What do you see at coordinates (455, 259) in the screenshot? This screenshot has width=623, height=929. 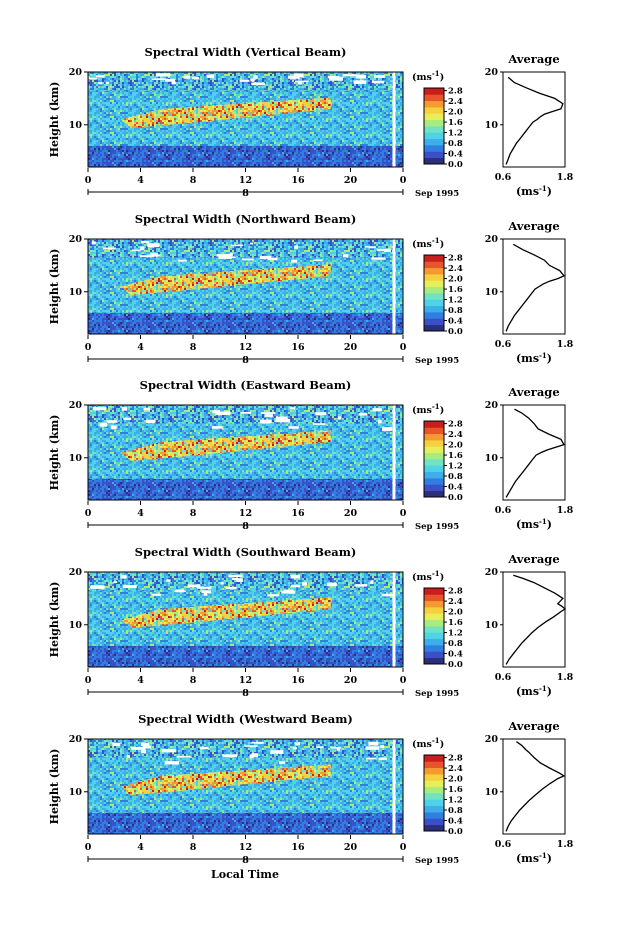 I see `colorbar-tick-label: 2.8` at bounding box center [455, 259].